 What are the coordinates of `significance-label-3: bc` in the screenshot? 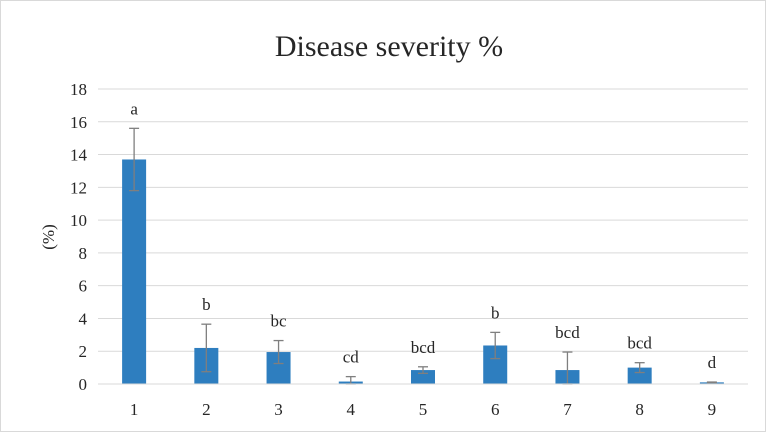 It's located at (279, 321).